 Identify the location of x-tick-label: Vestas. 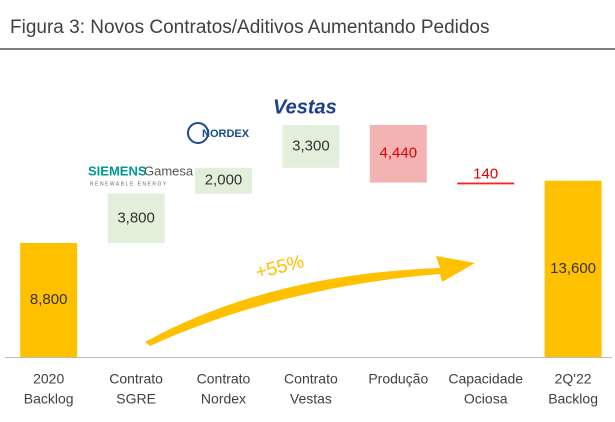
(311, 399).